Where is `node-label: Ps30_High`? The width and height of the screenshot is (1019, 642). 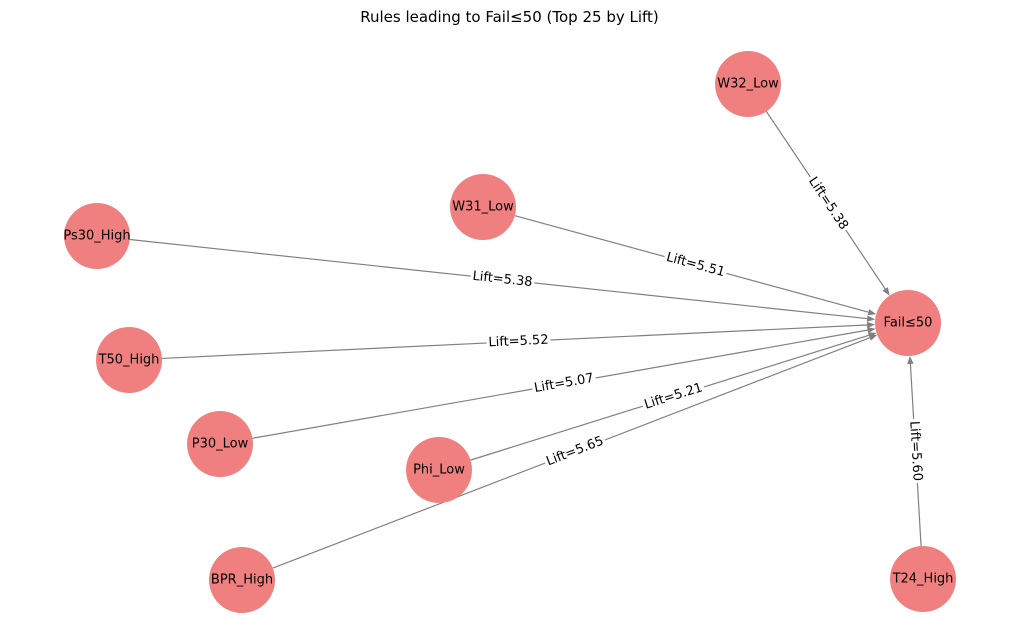
node-label: Ps30_High is located at coordinates (96, 236).